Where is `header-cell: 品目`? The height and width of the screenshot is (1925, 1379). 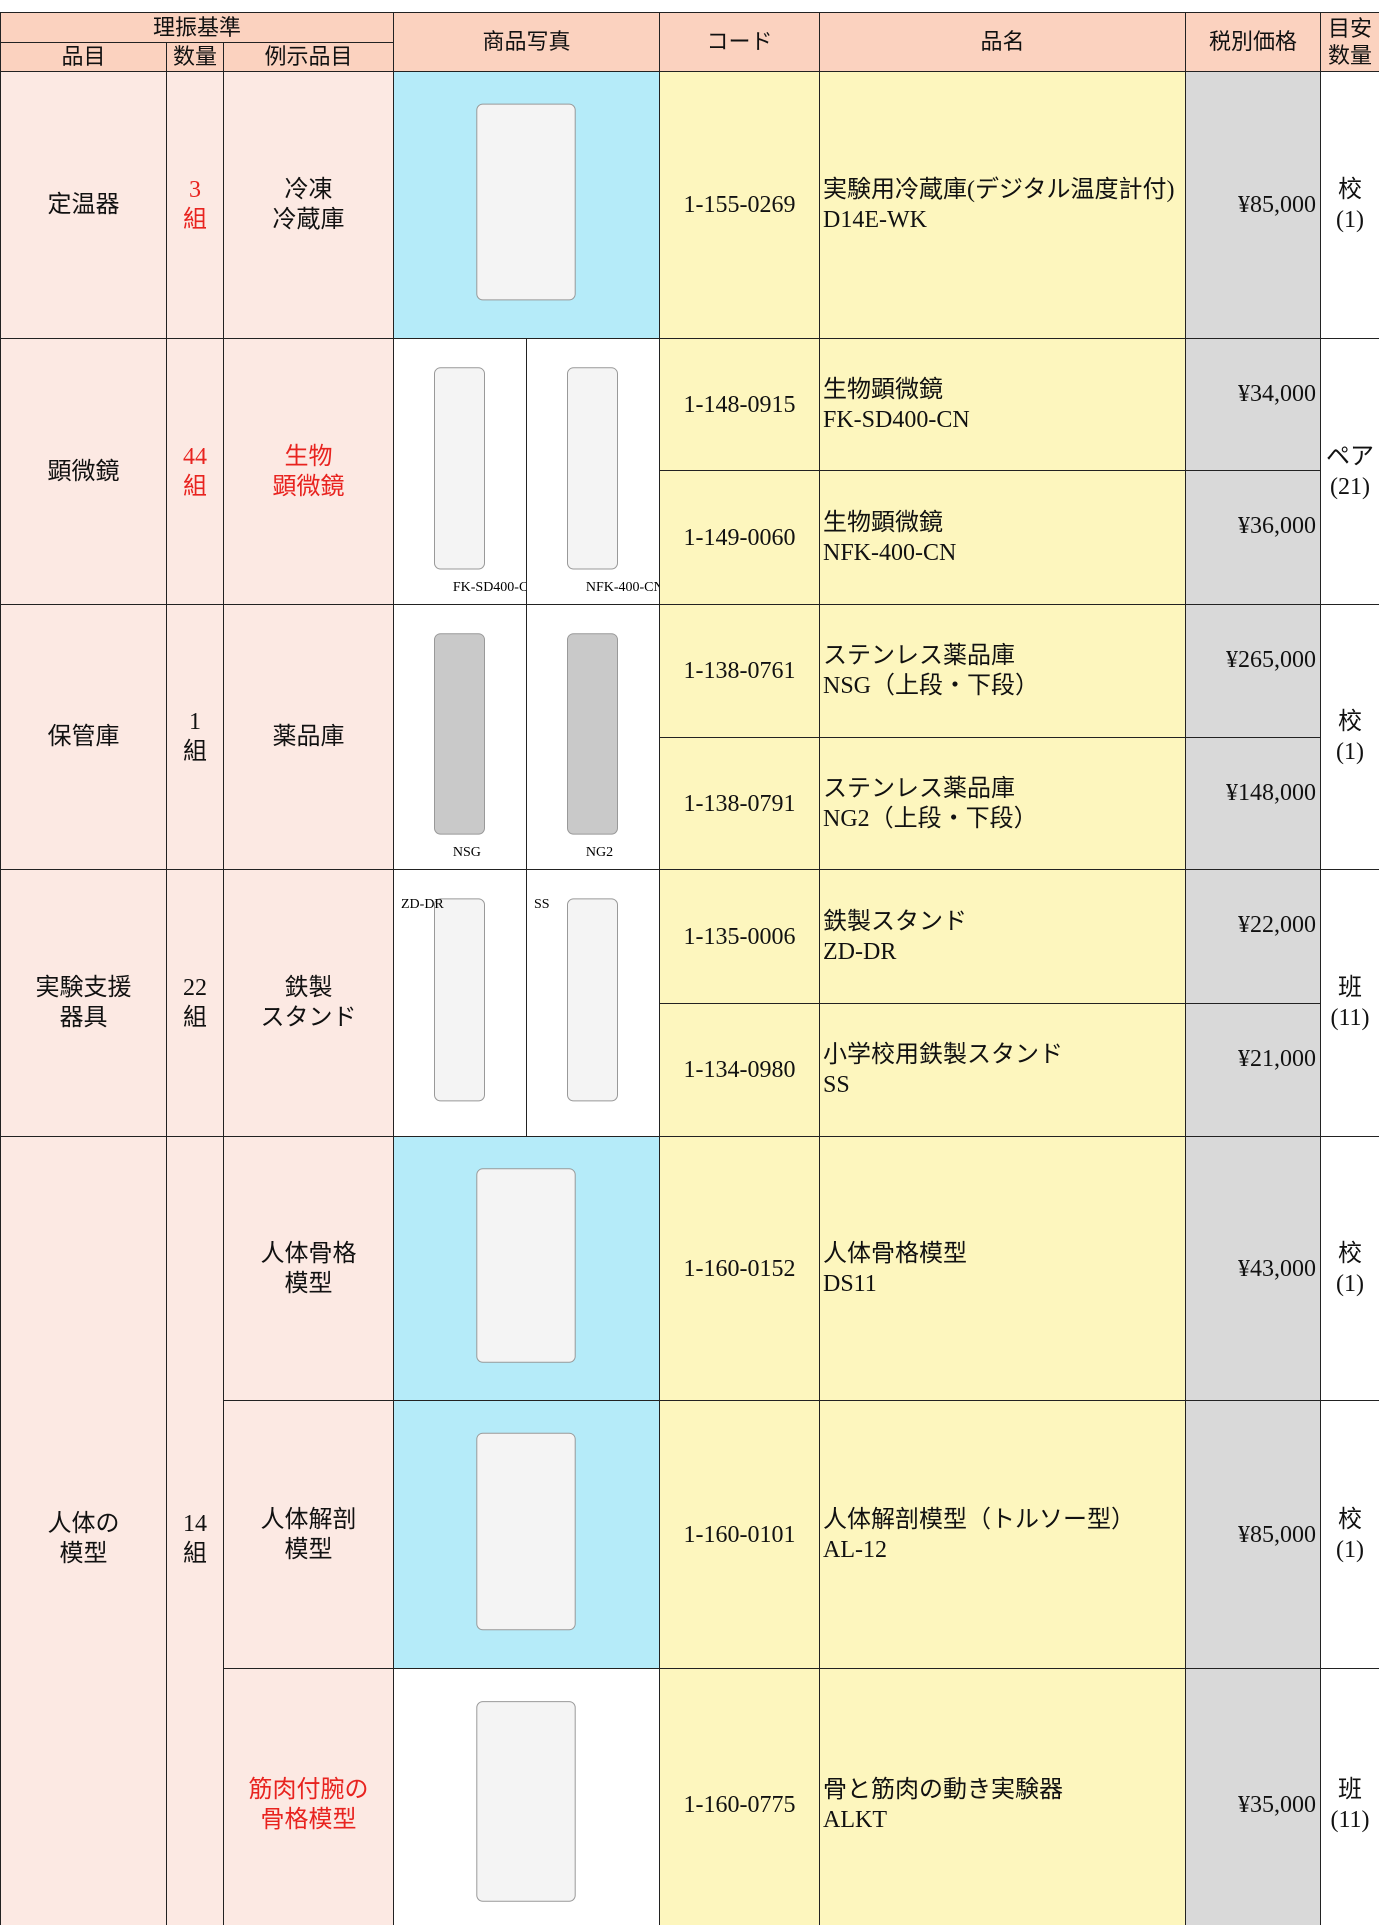
header-cell: 品目 is located at coordinates (83, 57).